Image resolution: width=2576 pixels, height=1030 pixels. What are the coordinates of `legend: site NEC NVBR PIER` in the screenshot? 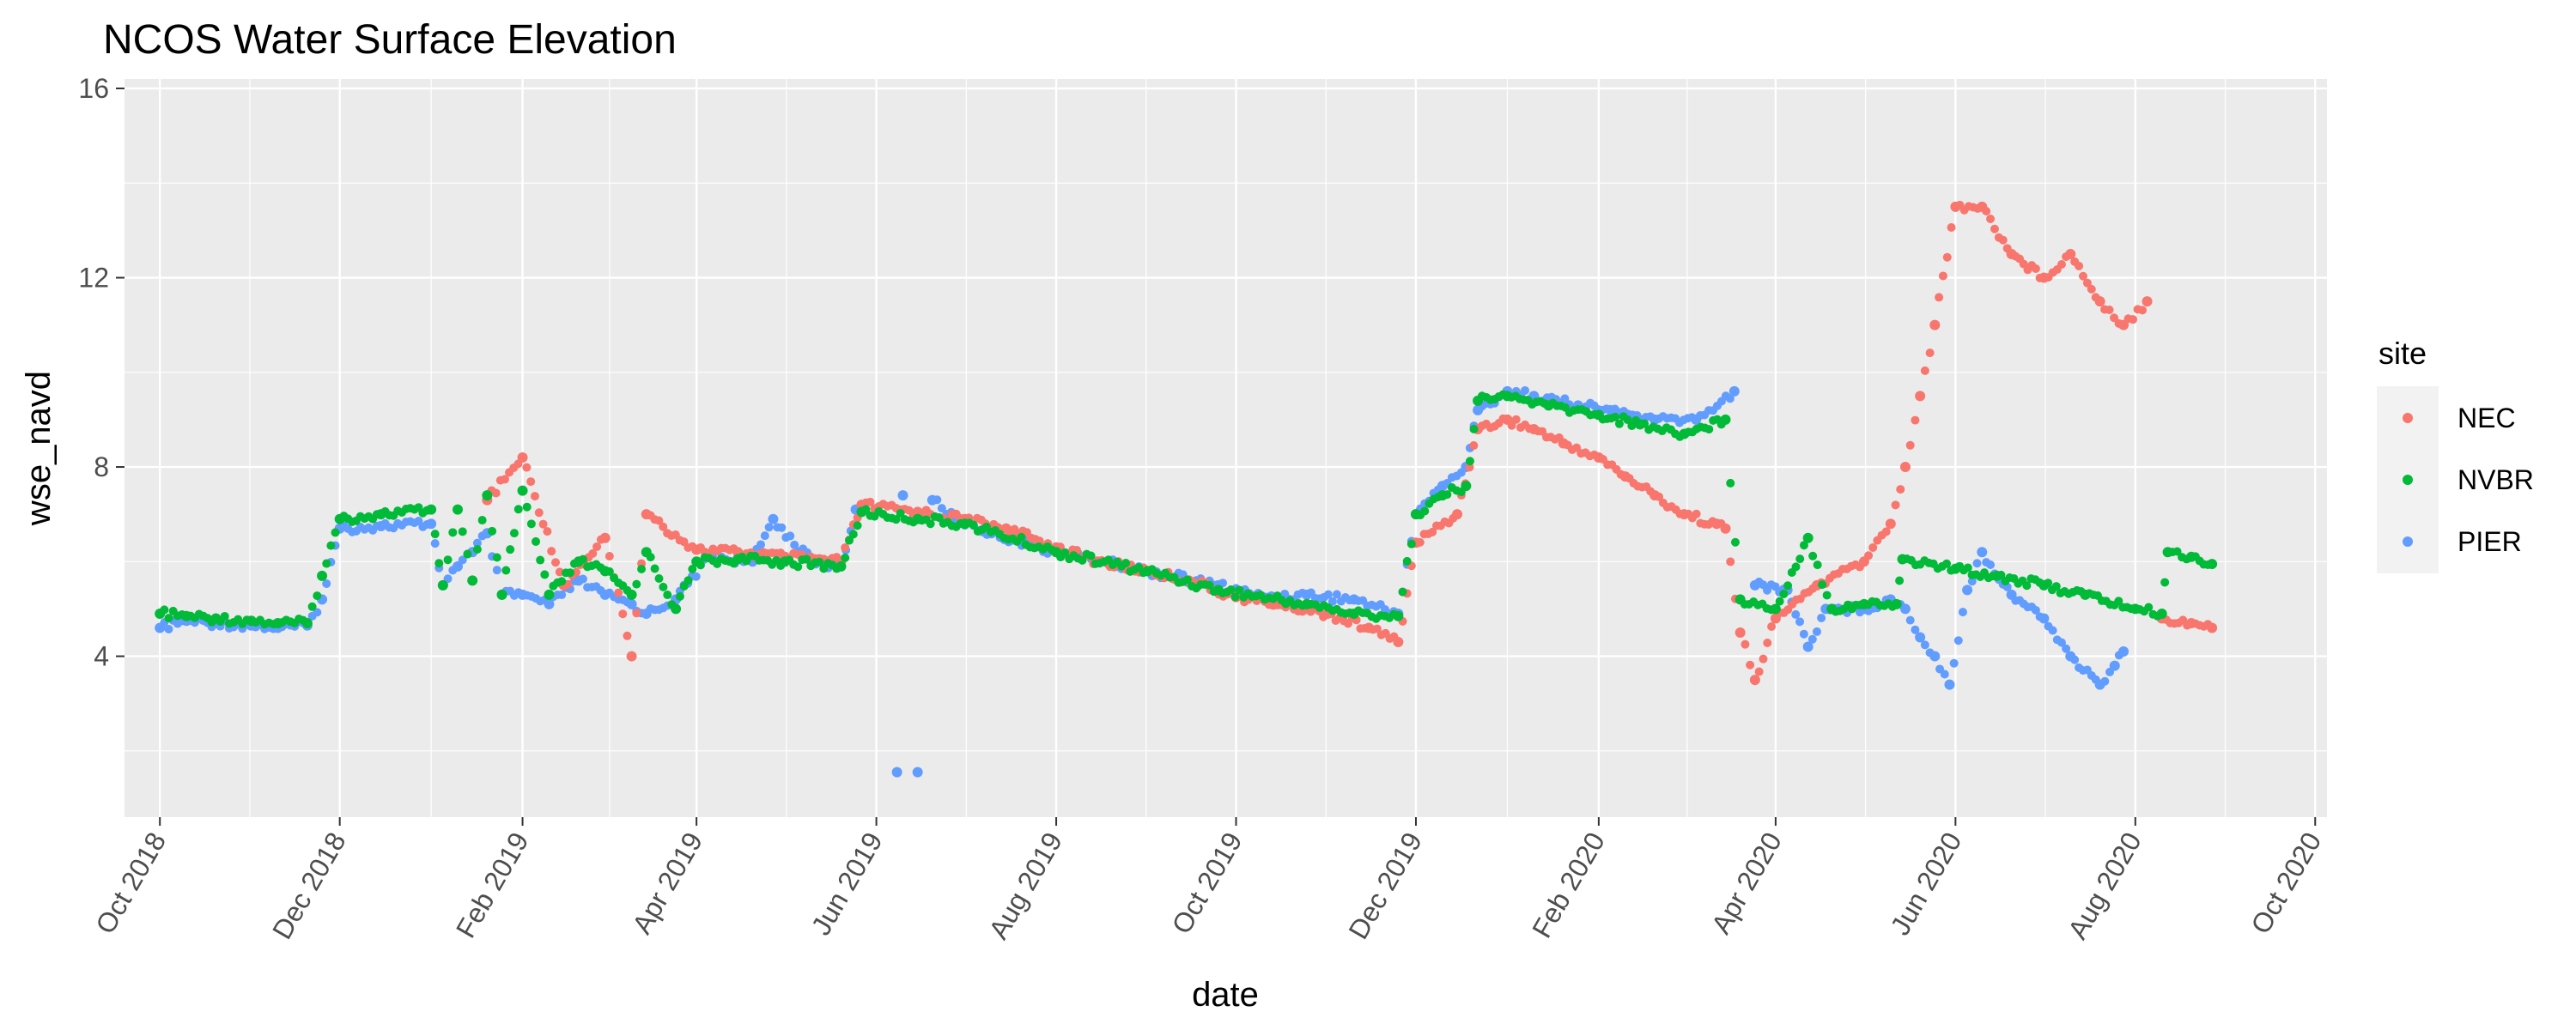 It's located at (2456, 454).